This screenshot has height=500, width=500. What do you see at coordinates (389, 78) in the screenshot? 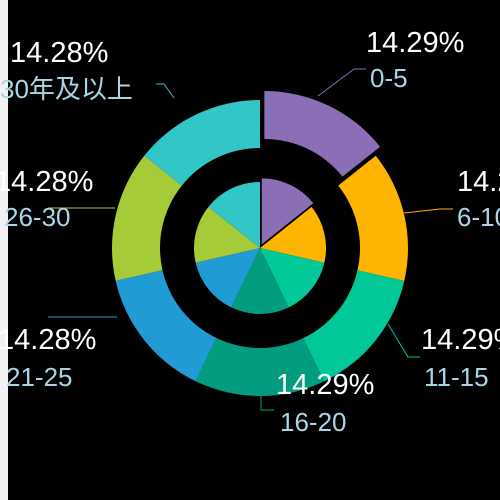
I see `category-label-0-5: 0-5` at bounding box center [389, 78].